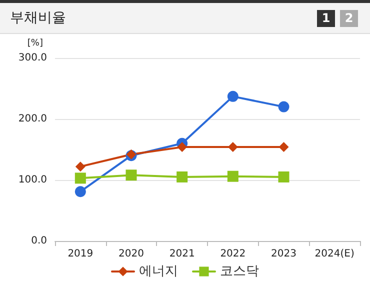  I want to click on x-tick-label: 2024(E), so click(334, 254).